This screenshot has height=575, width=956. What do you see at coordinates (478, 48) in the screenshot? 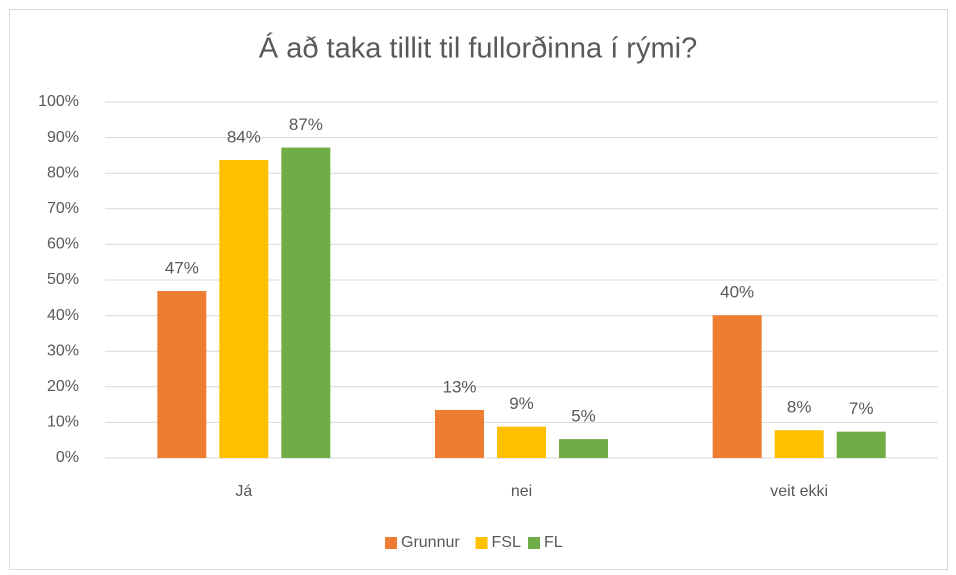
I see `chart-title: Á að taka tillit til fullorðinna í rými?` at bounding box center [478, 48].